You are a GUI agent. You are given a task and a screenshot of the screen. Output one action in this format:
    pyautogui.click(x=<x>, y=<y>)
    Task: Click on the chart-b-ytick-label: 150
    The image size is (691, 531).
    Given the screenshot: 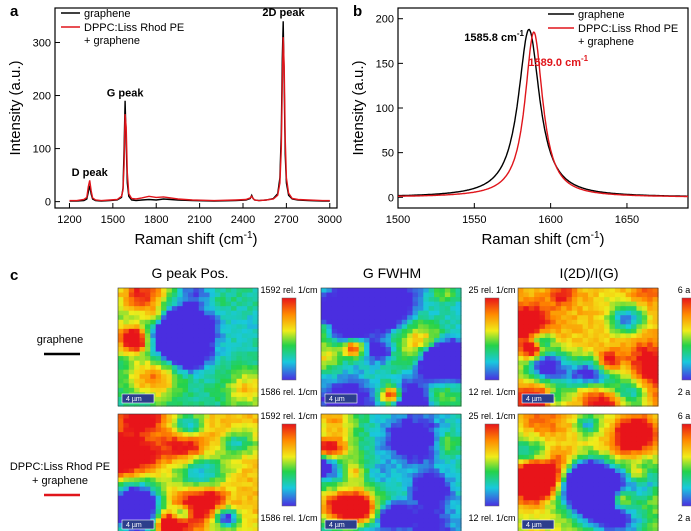 What is the action you would take?
    pyautogui.click(x=385, y=64)
    